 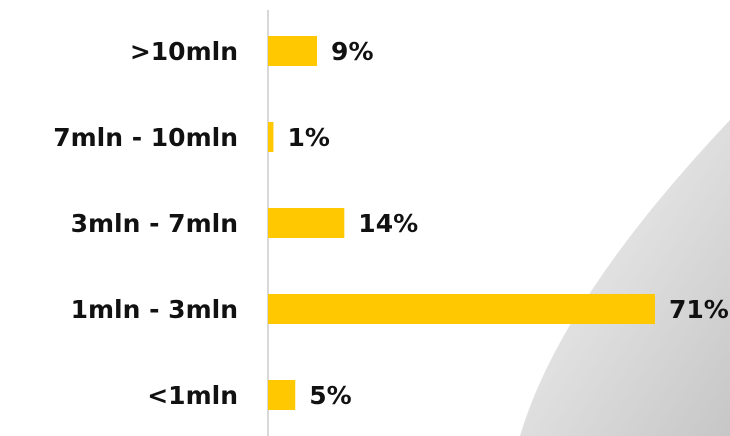 I want to click on category-label: 7mln - 10mln, so click(x=145, y=137).